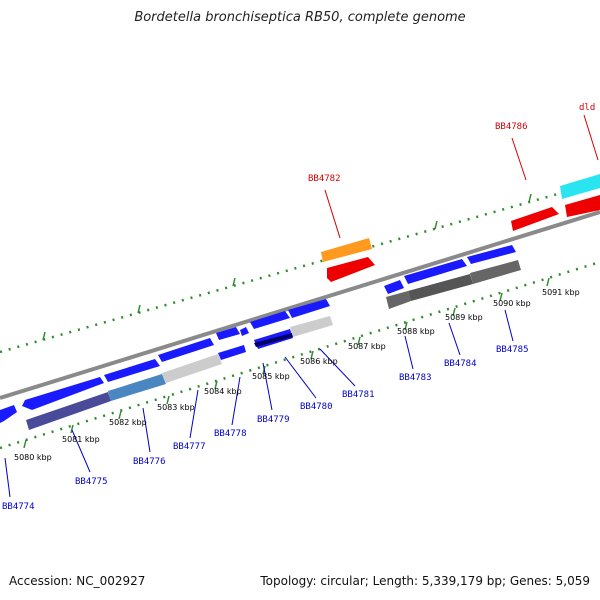  What do you see at coordinates (189, 447) in the screenshot?
I see `gene-label: BB4777` at bounding box center [189, 447].